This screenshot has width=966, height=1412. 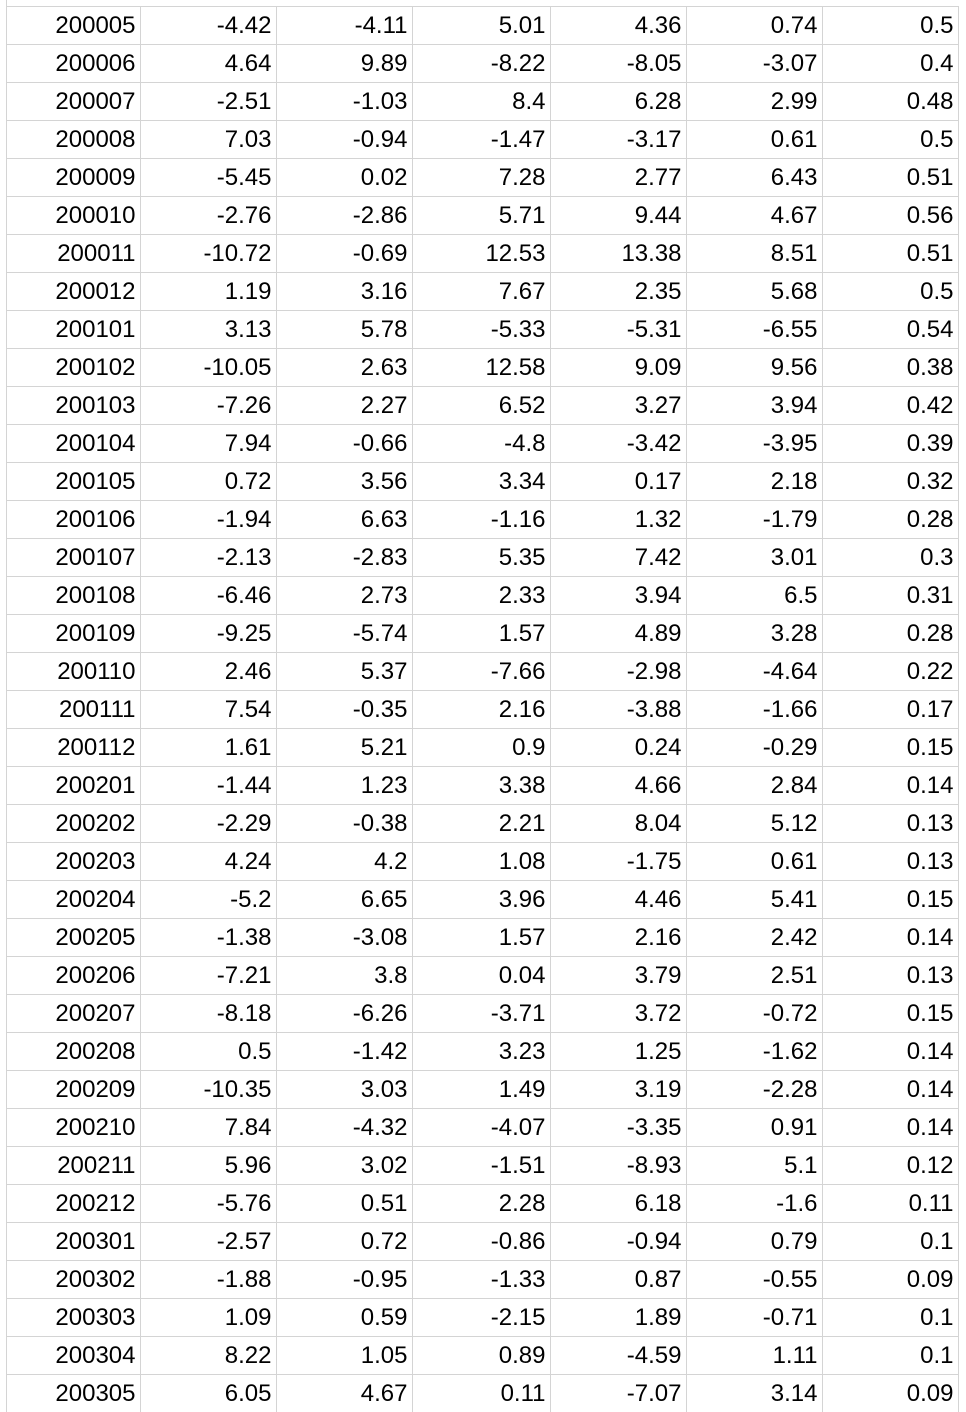 What do you see at coordinates (73, 975) in the screenshot?
I see `period-cell: 200206` at bounding box center [73, 975].